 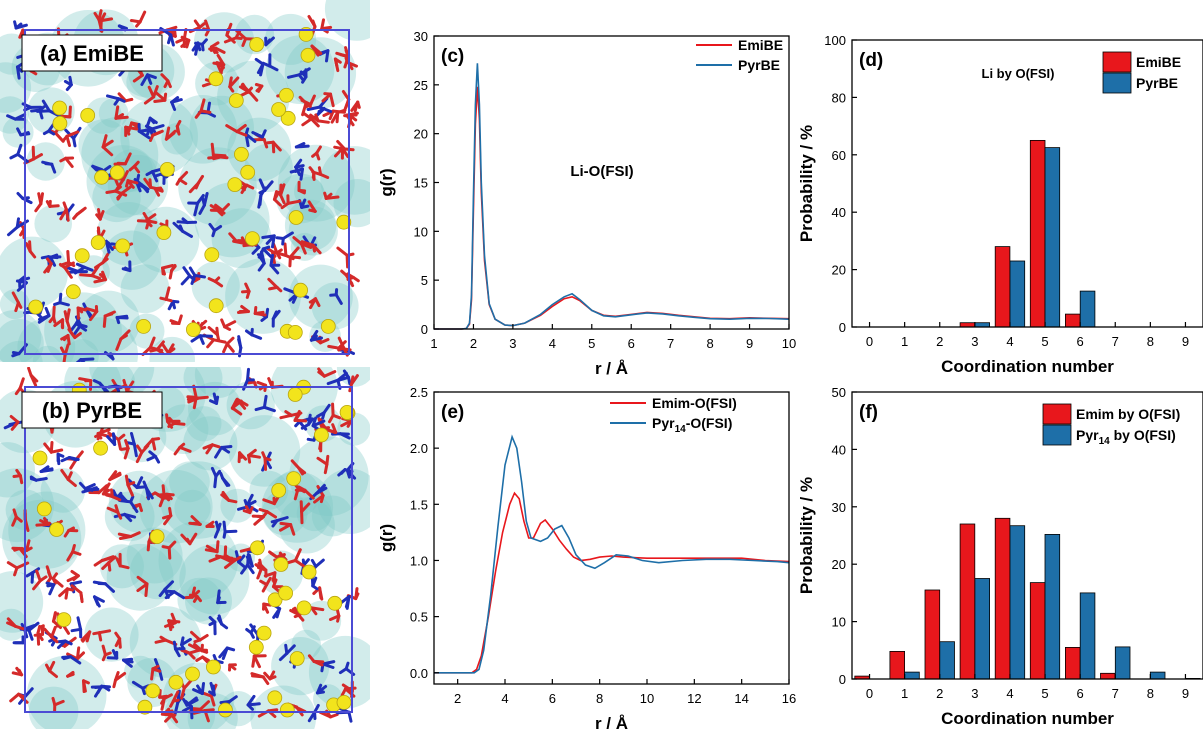 What do you see at coordinates (868, 412) in the screenshot?
I see `panel-label-f: (f)` at bounding box center [868, 412].